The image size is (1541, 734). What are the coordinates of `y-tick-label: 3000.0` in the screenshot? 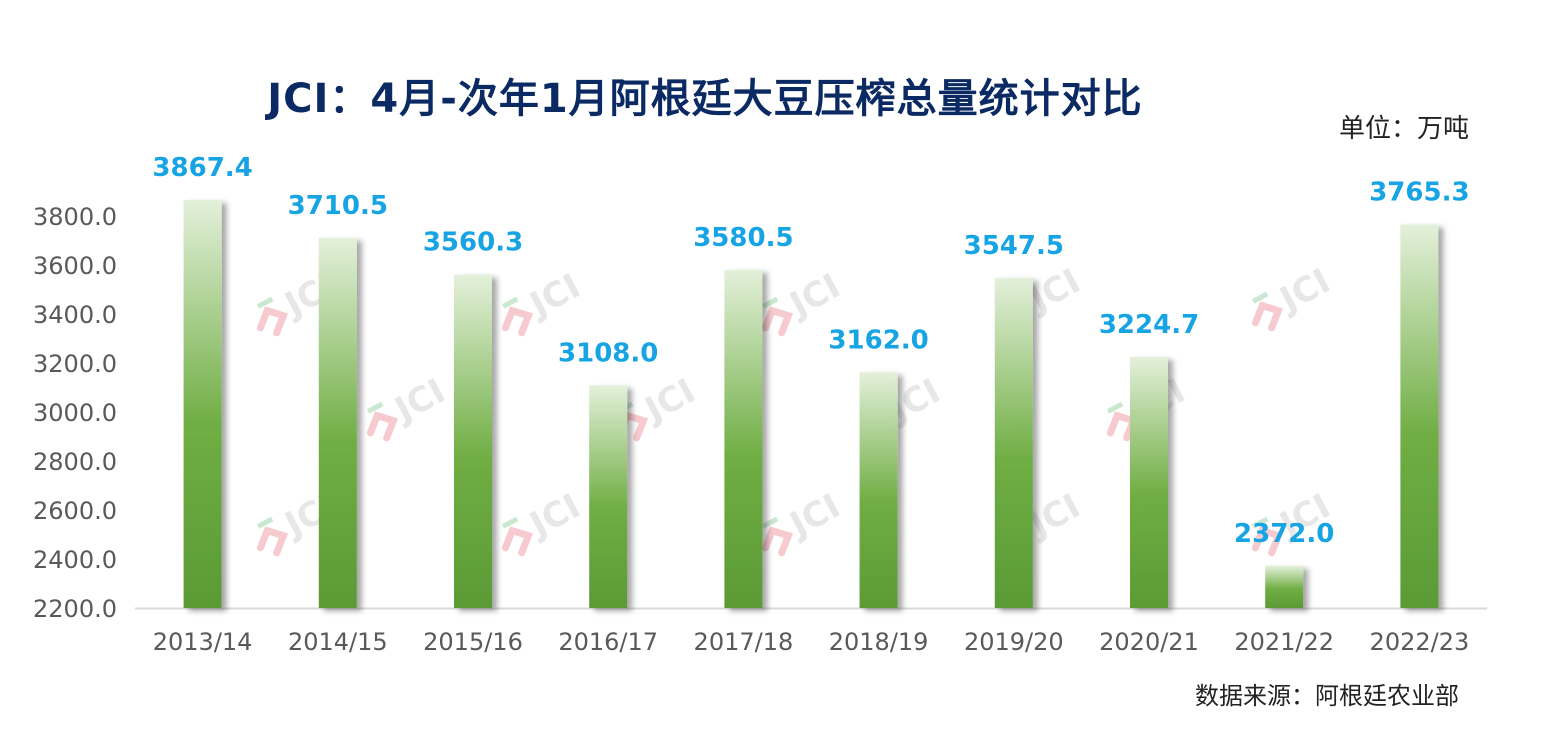 It's located at (75, 413).